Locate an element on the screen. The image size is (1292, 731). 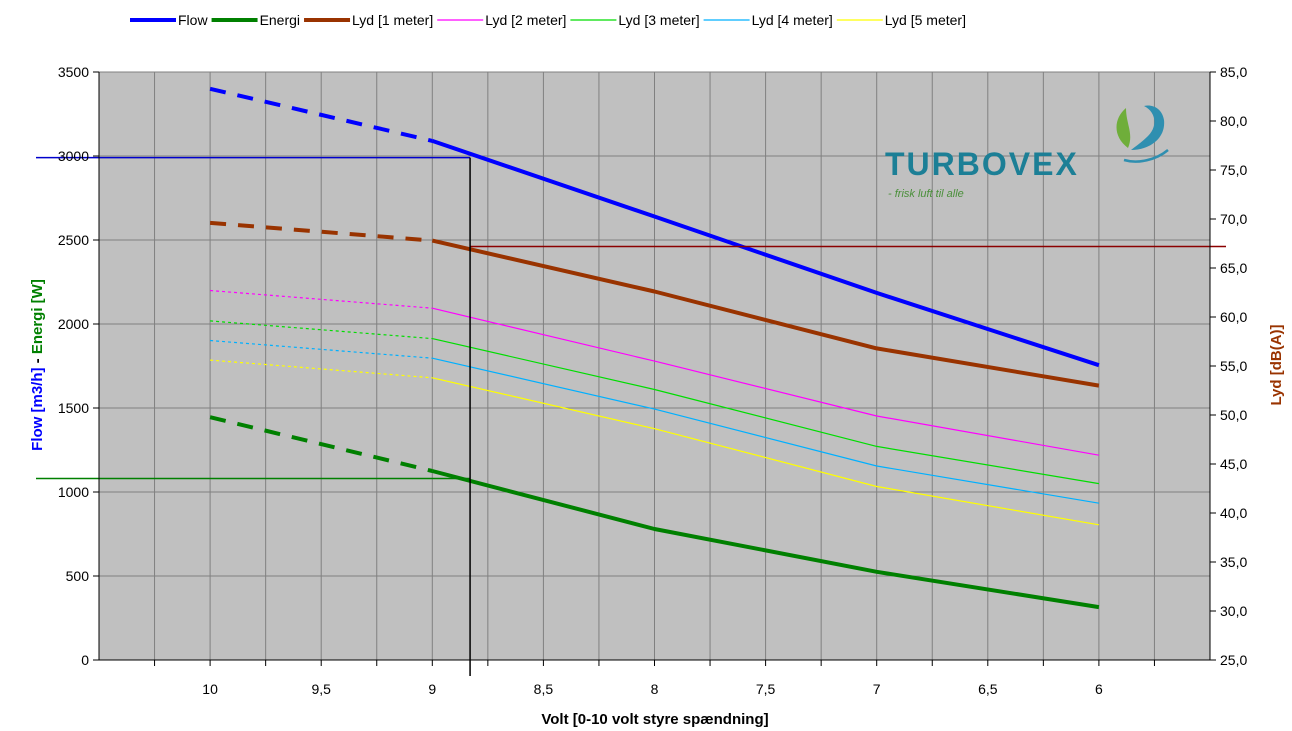
legend-label: Lyd [2 meter] is located at coordinates (525, 20).